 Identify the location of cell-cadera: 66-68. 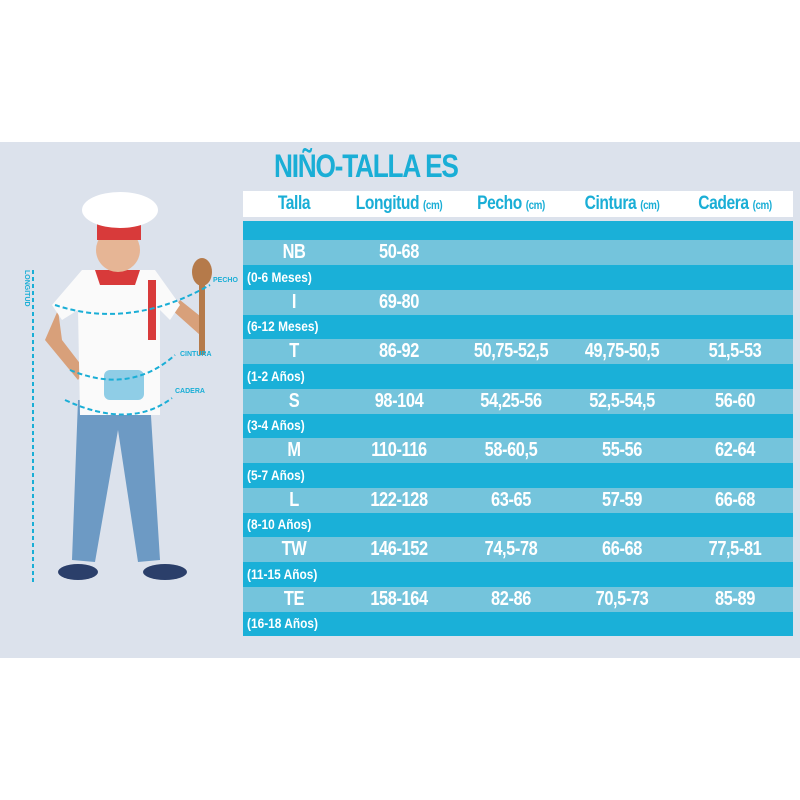
(735, 499).